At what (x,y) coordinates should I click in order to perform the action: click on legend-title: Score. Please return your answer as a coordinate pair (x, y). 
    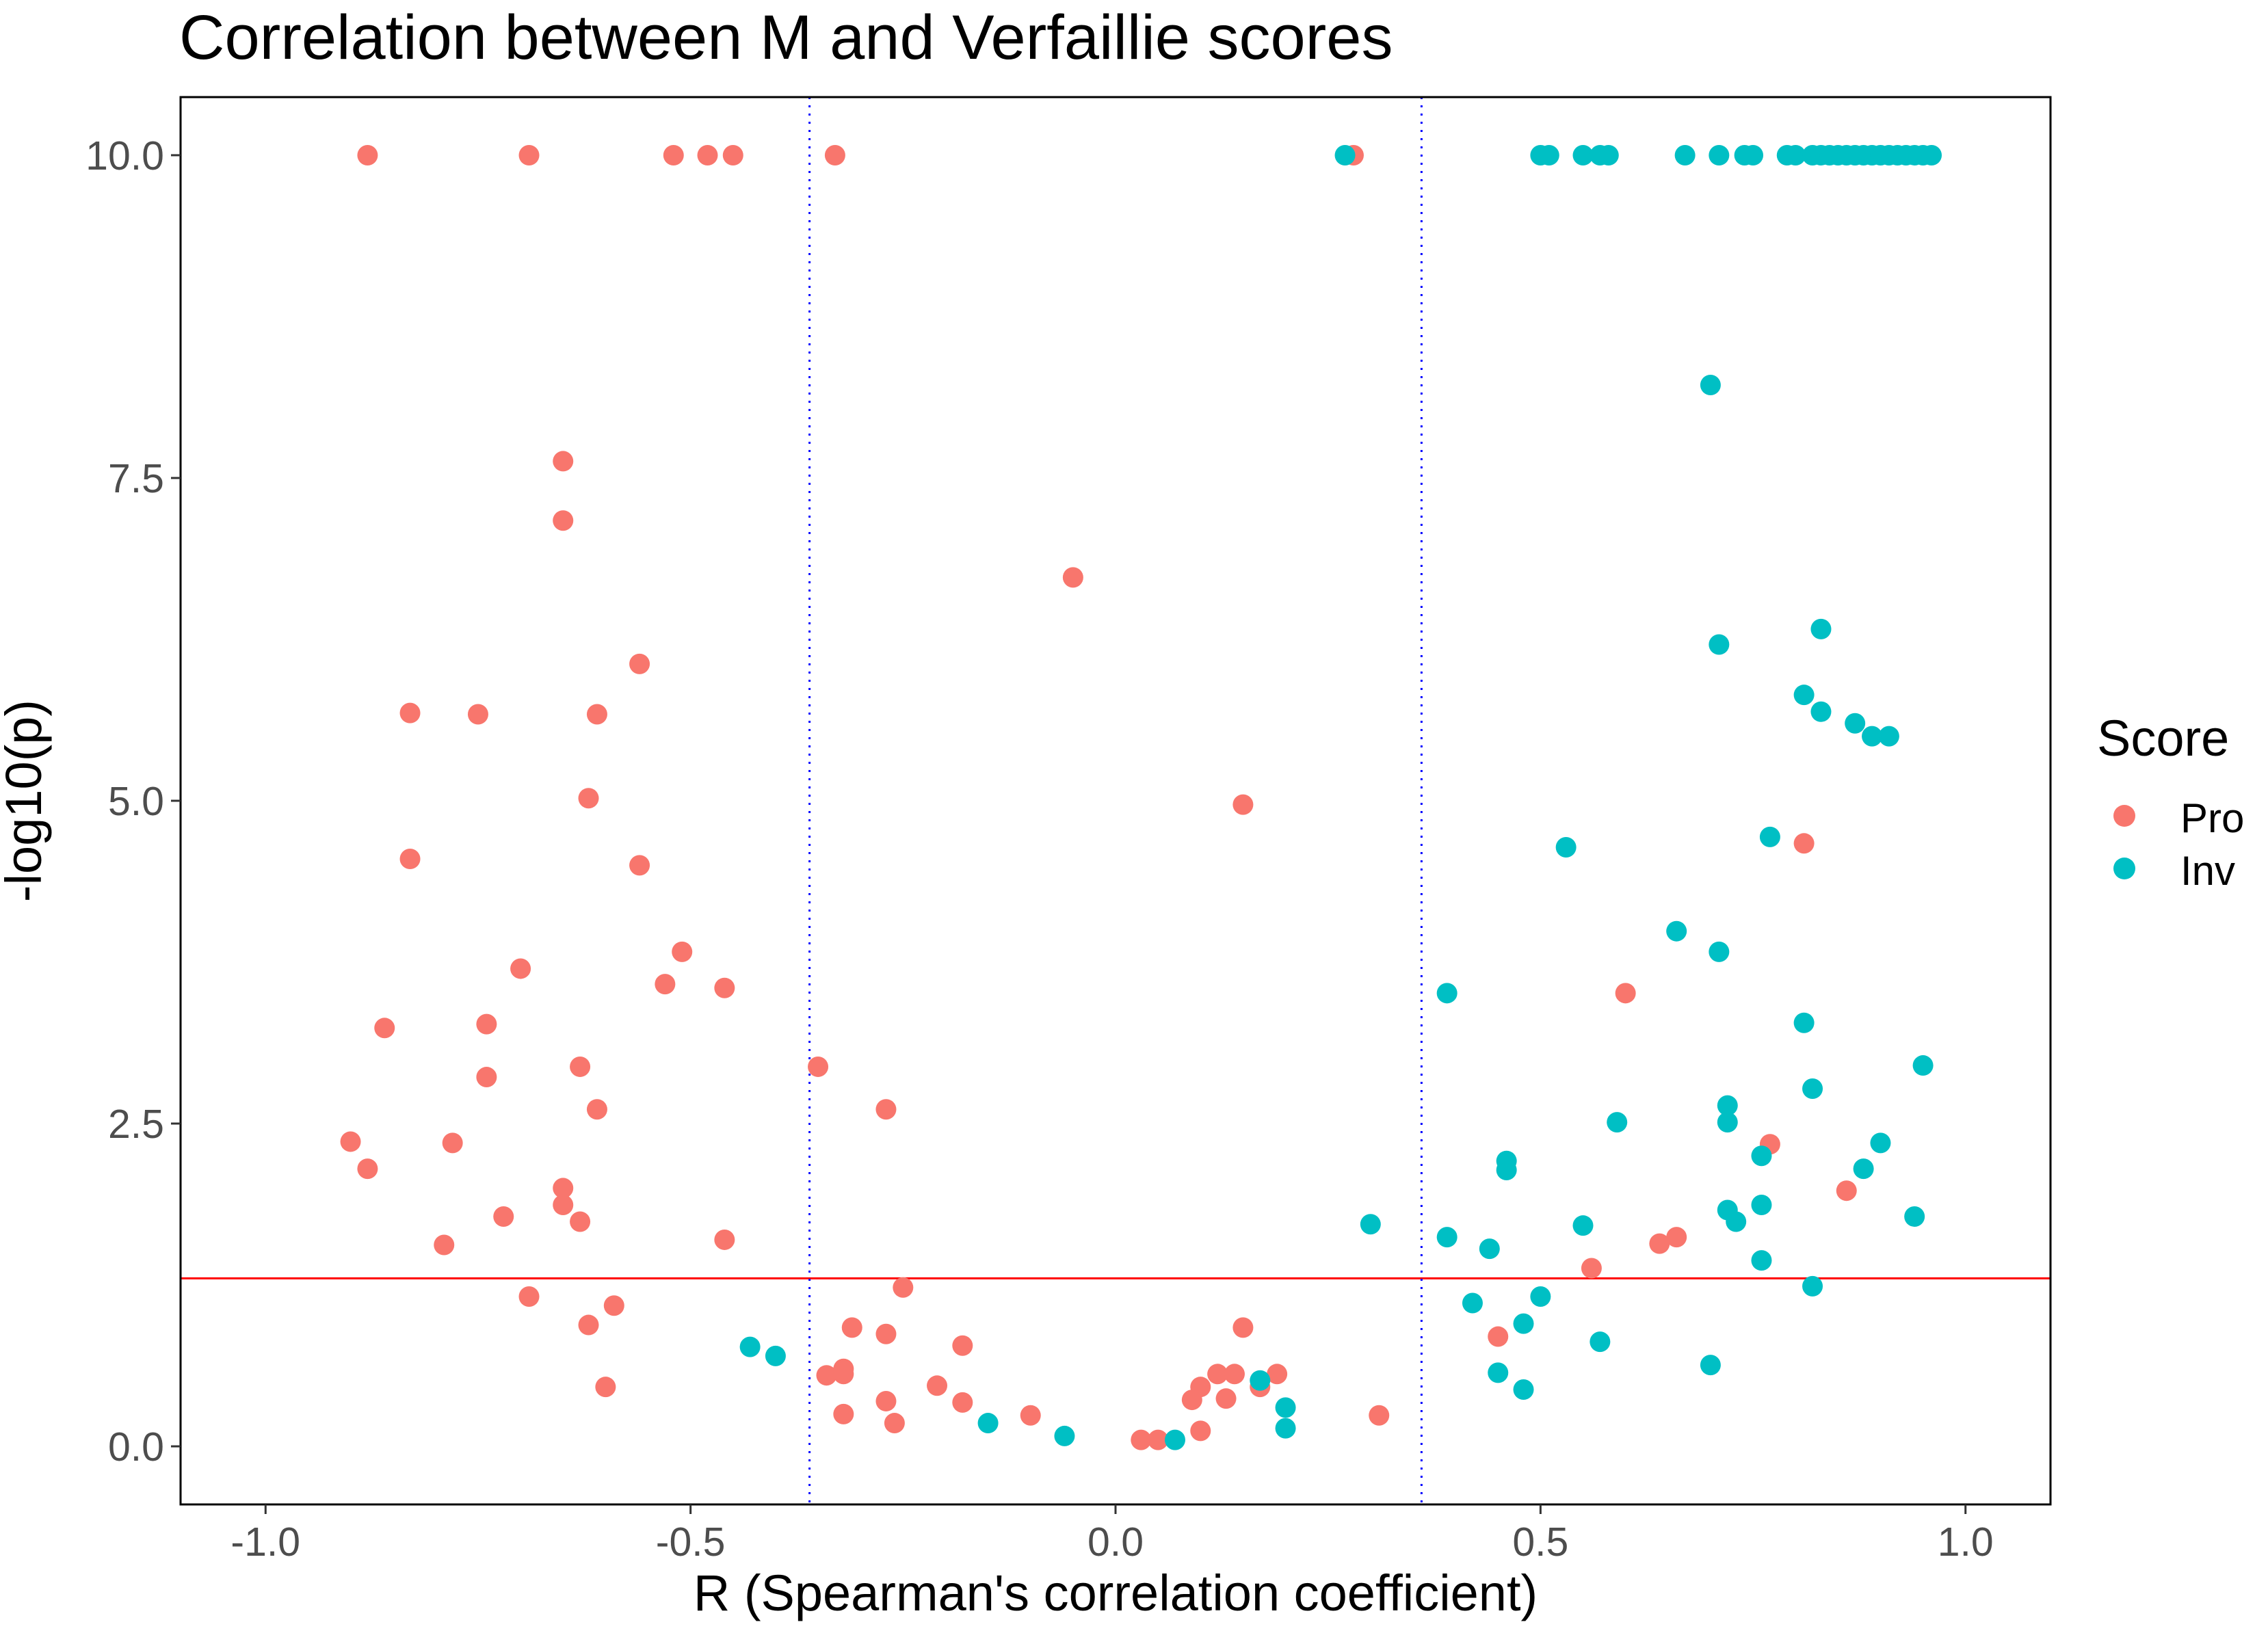
    Looking at the image, I should click on (2163, 739).